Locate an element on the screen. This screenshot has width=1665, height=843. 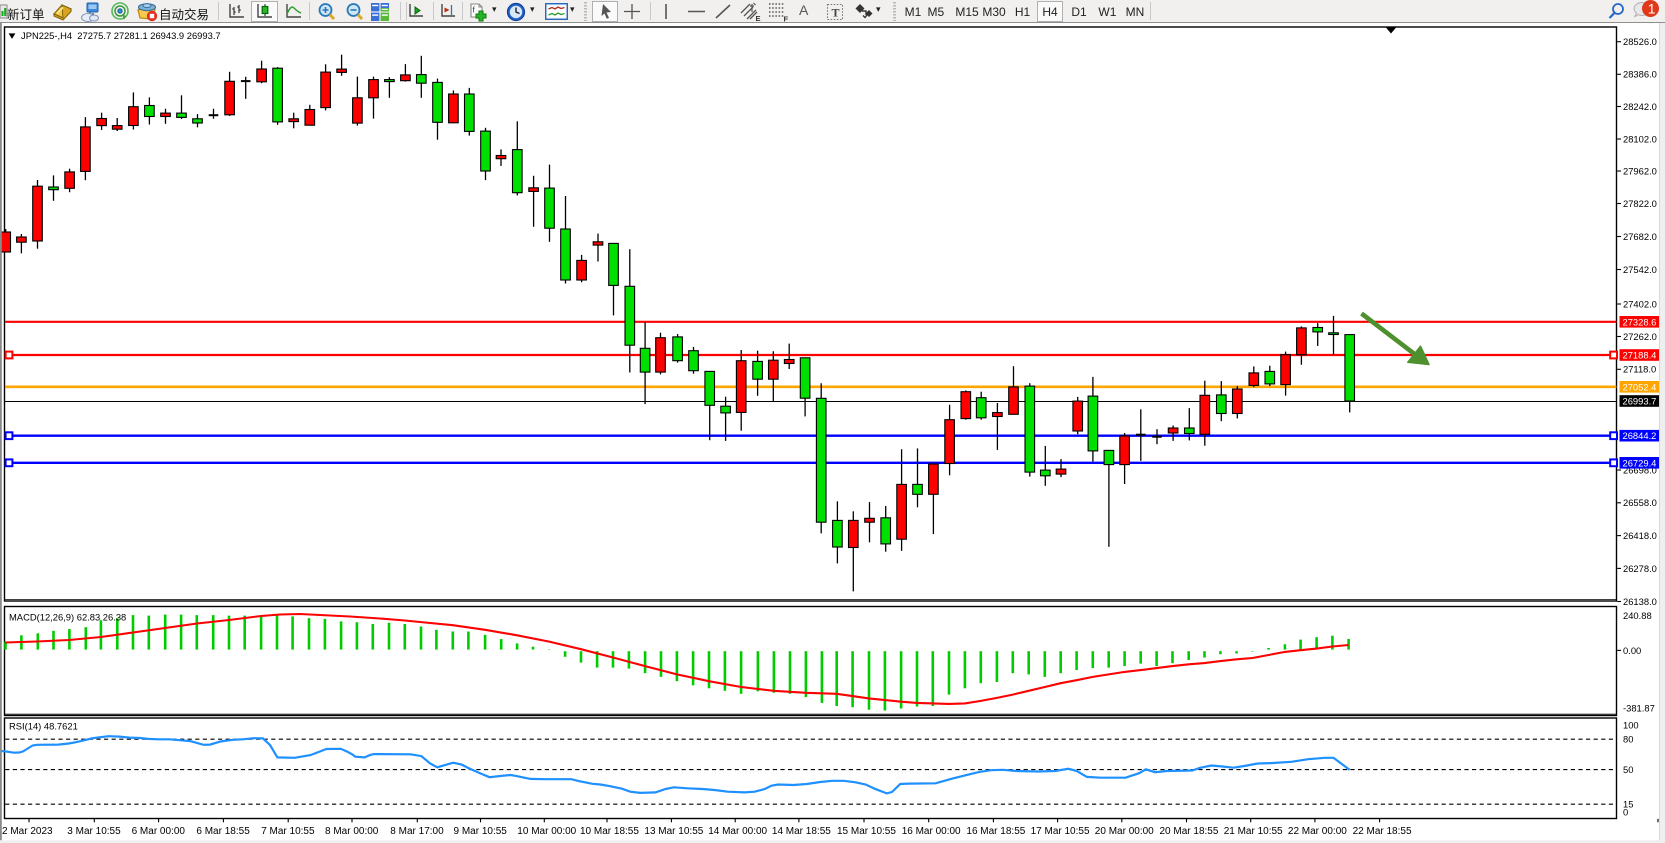
svg-text: 14 Mar 00:00 is located at coordinates (737, 831).